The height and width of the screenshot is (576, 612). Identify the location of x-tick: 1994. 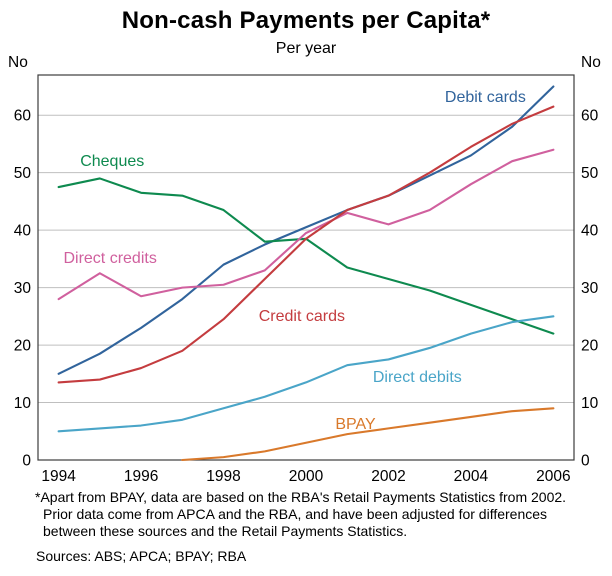
(58, 476).